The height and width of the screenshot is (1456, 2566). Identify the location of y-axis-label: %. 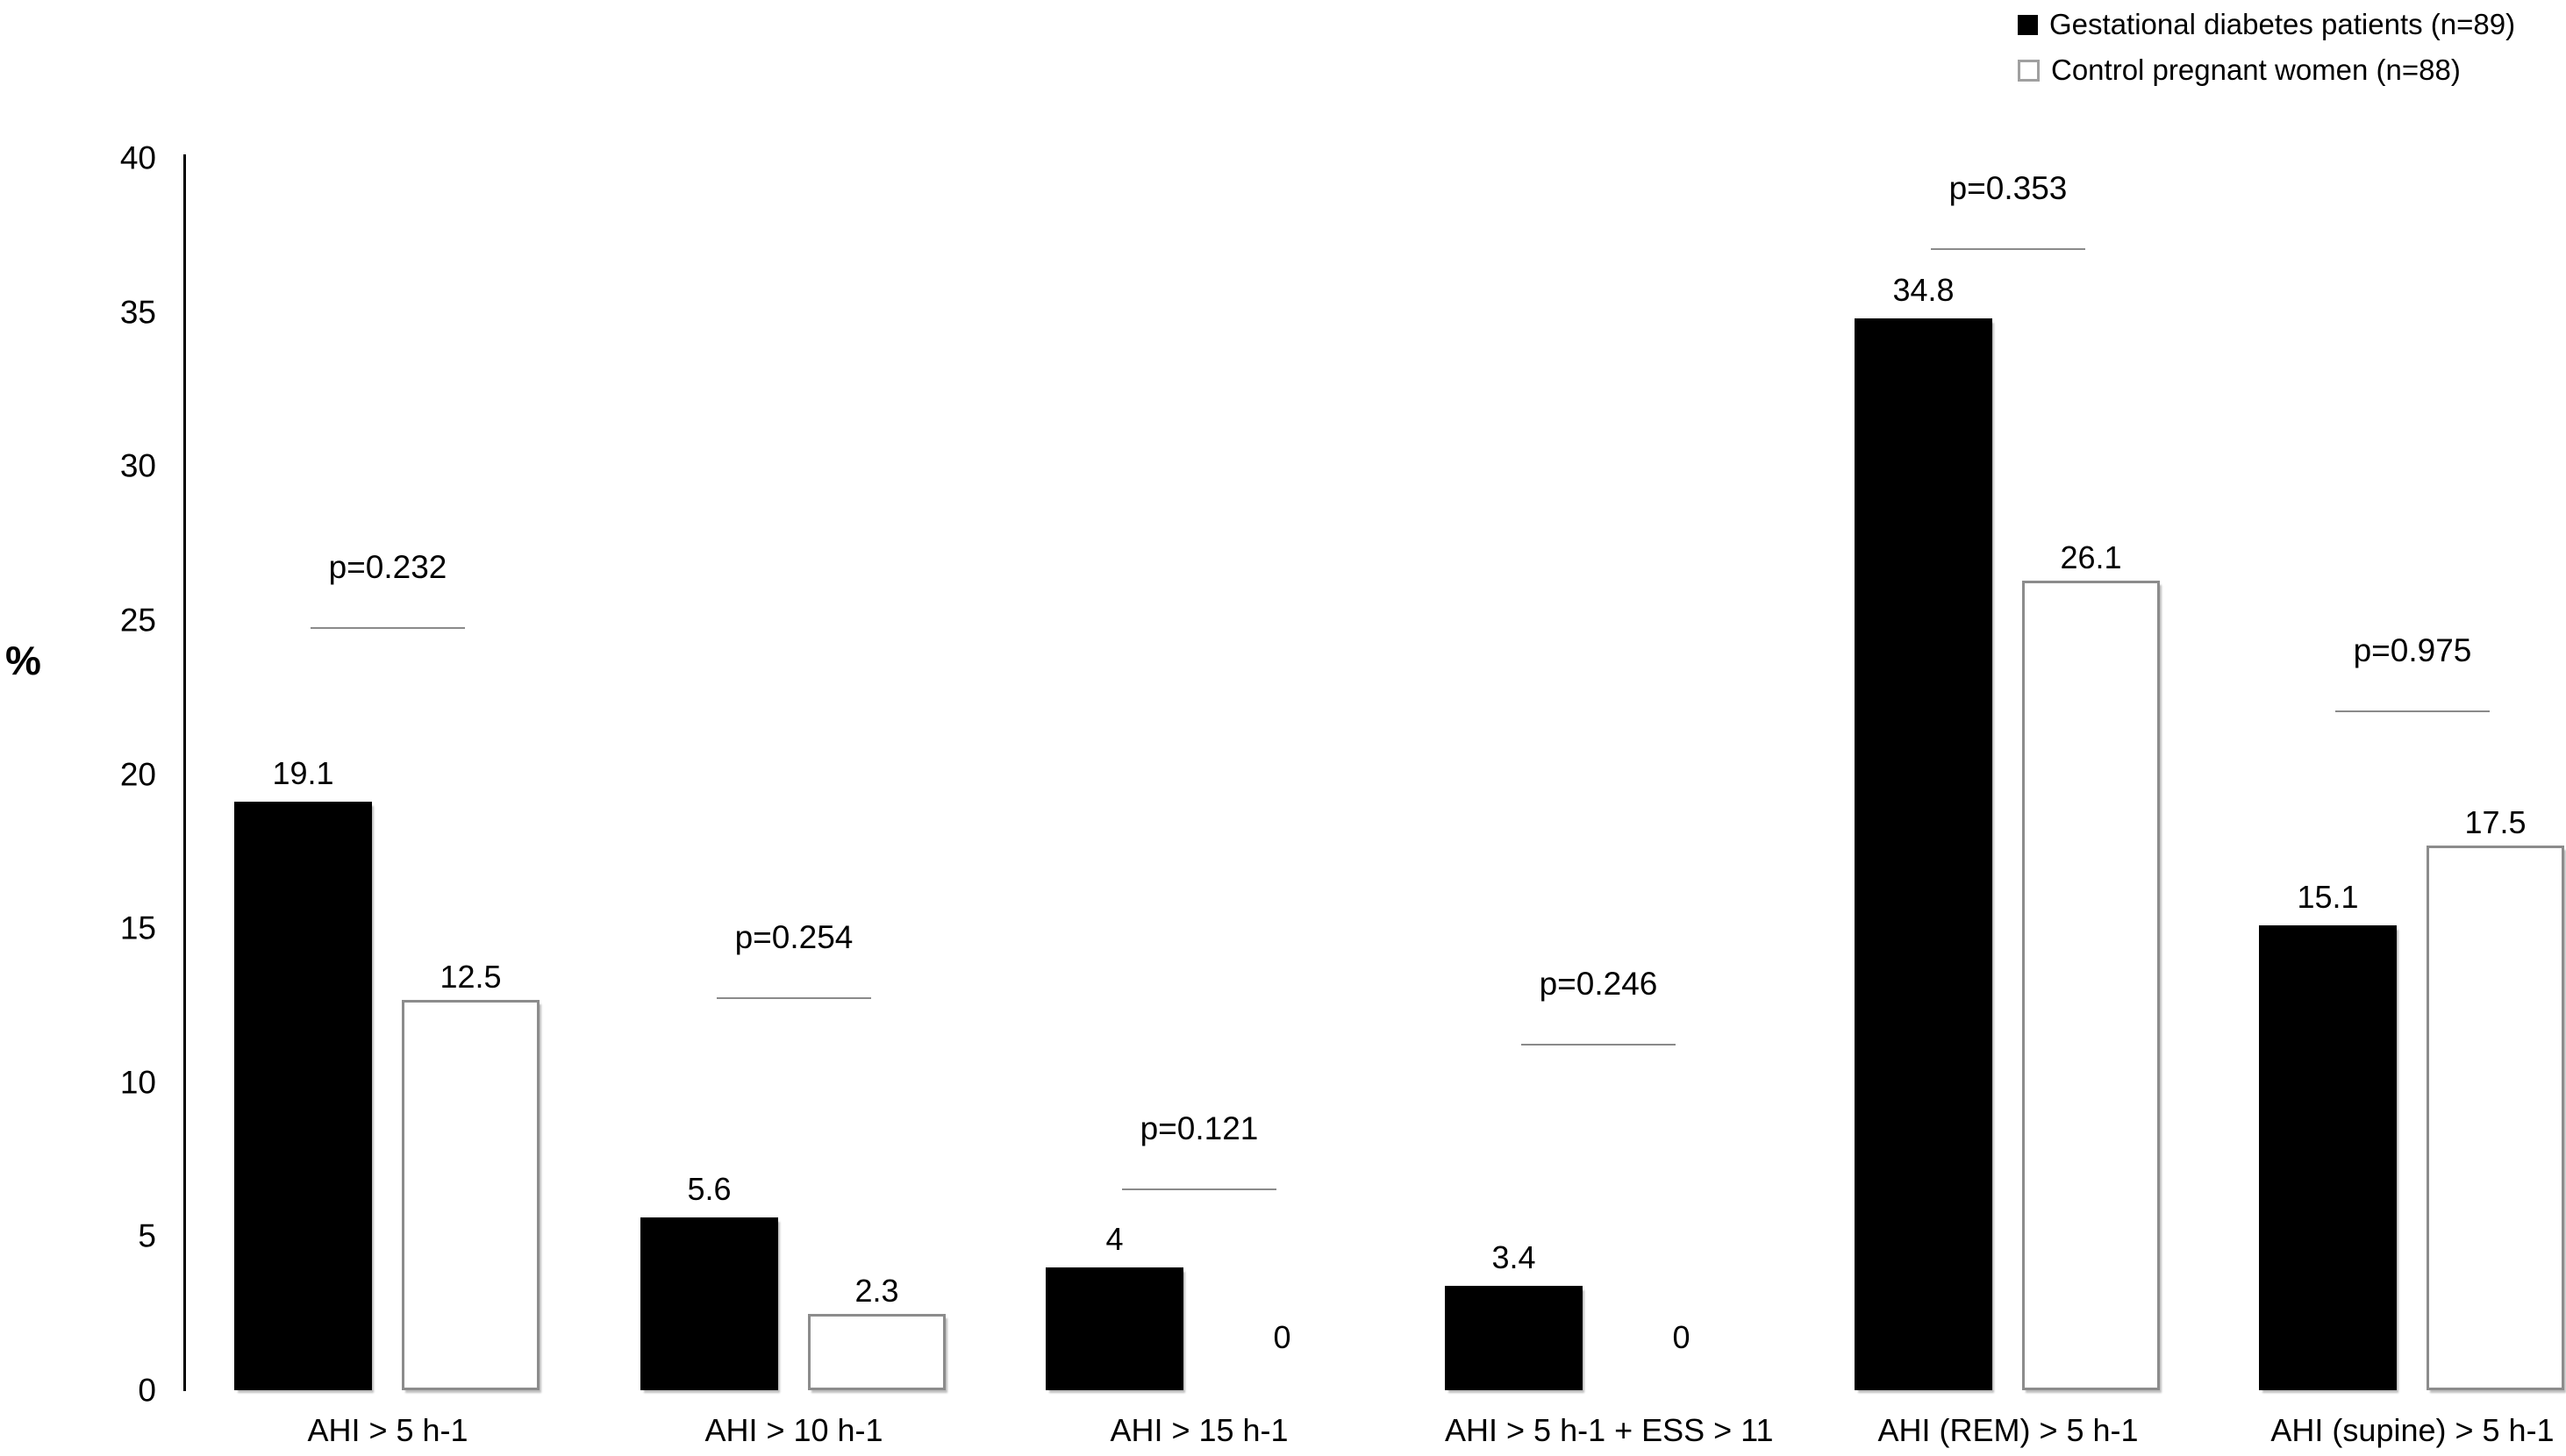
(23, 660).